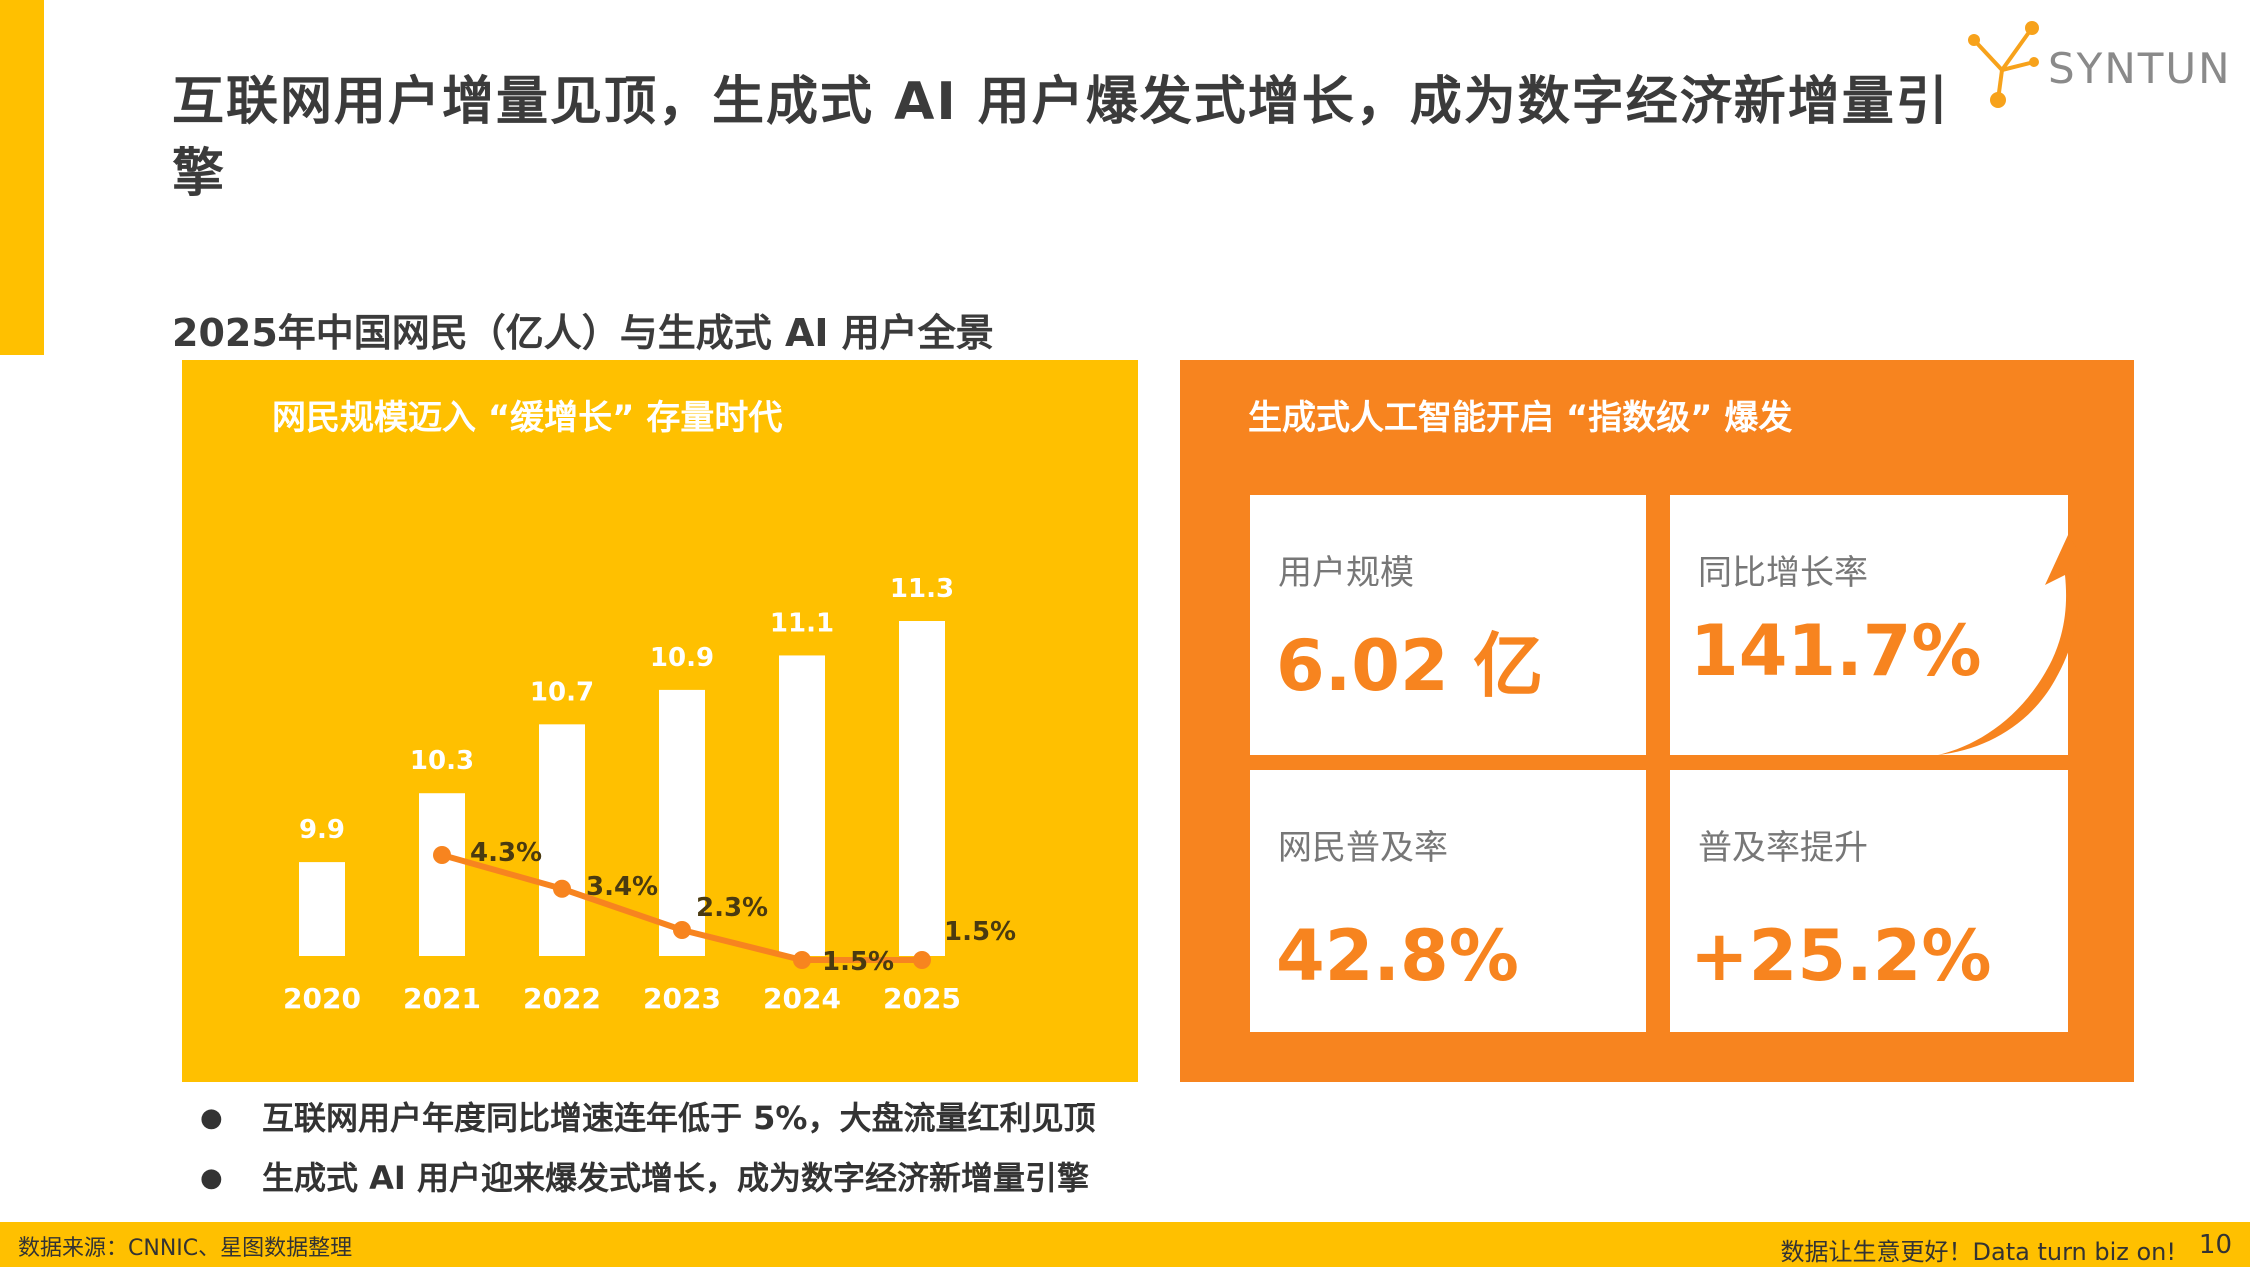 The width and height of the screenshot is (2250, 1267). Describe the element at coordinates (922, 998) in the screenshot. I see `x-tick-label: 2025` at that location.